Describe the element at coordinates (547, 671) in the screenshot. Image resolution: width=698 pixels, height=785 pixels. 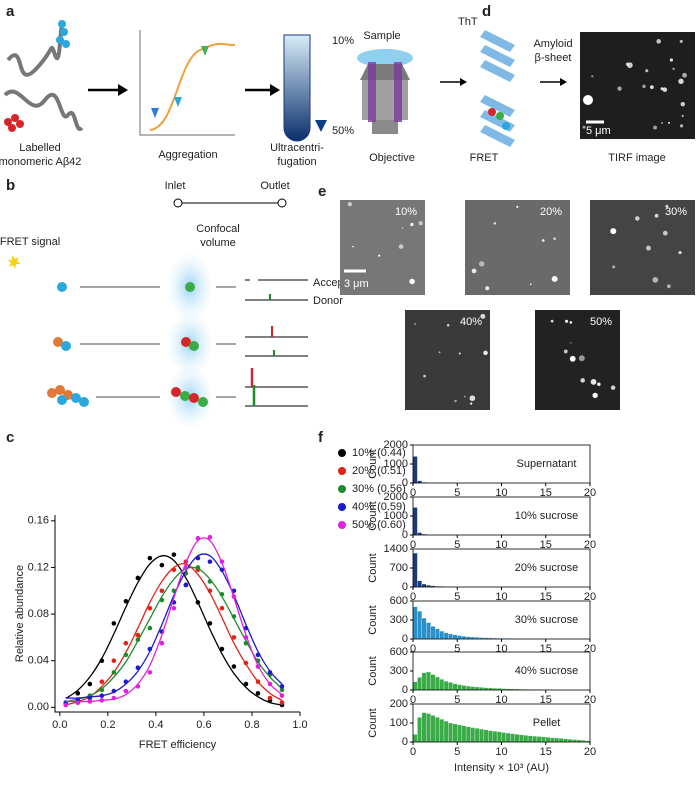
I see `panel-text: 40% sucrose` at that location.